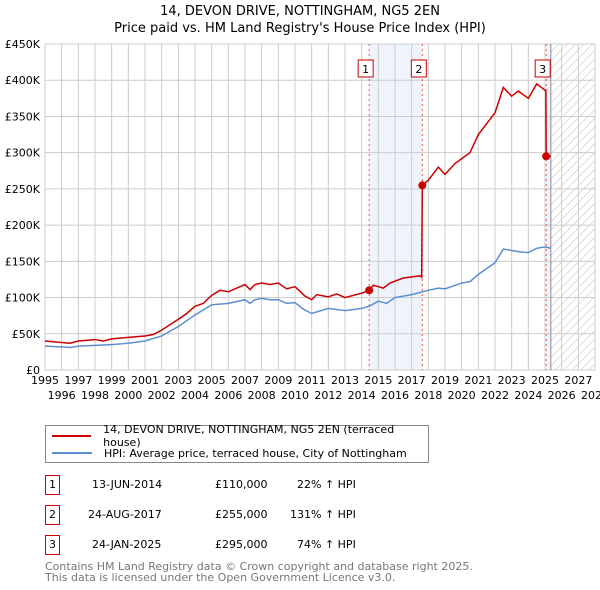  Describe the element at coordinates (428, 395) in the screenshot. I see `x-tick-label: 2018` at that location.